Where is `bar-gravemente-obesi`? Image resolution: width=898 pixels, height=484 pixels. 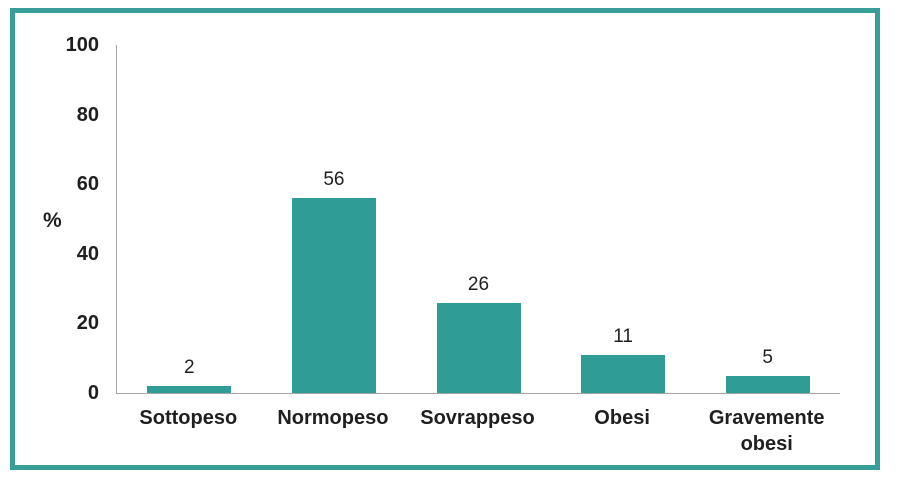
bar-gravemente-obesi is located at coordinates (767, 384).